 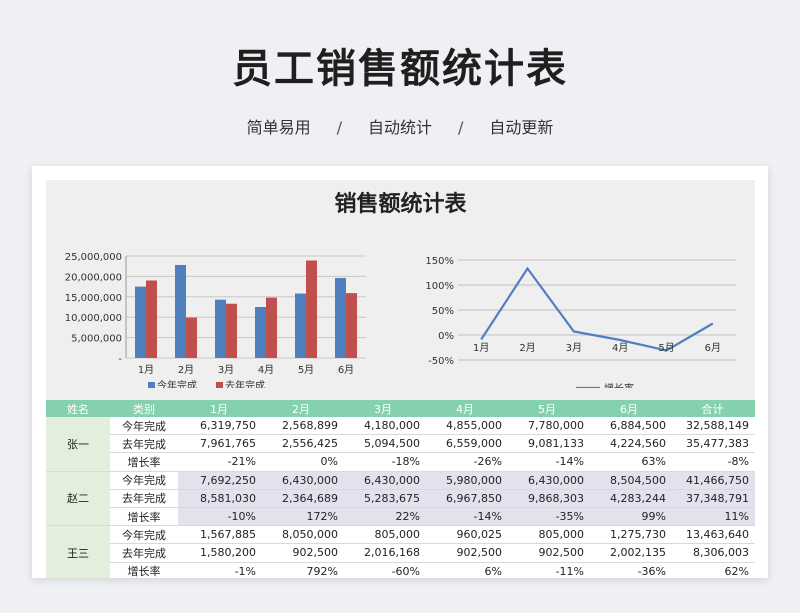 I want to click on value-cell: 6,884,500, so click(x=629, y=426).